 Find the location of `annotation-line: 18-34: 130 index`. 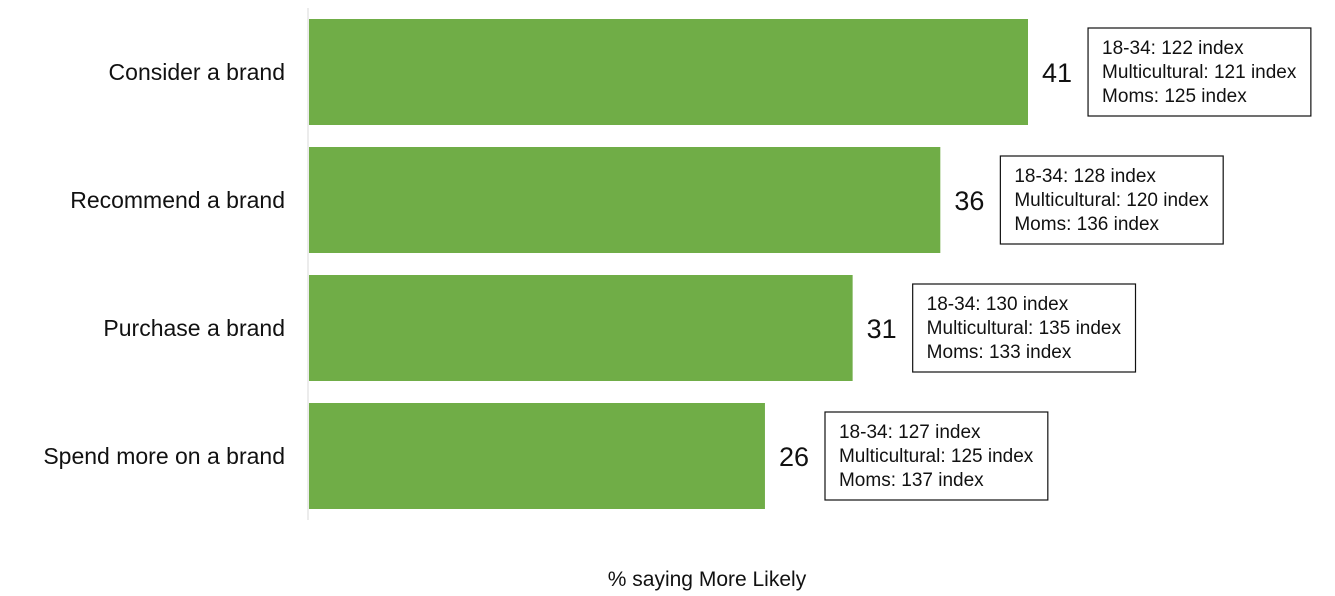

annotation-line: 18-34: 130 index is located at coordinates (998, 304).